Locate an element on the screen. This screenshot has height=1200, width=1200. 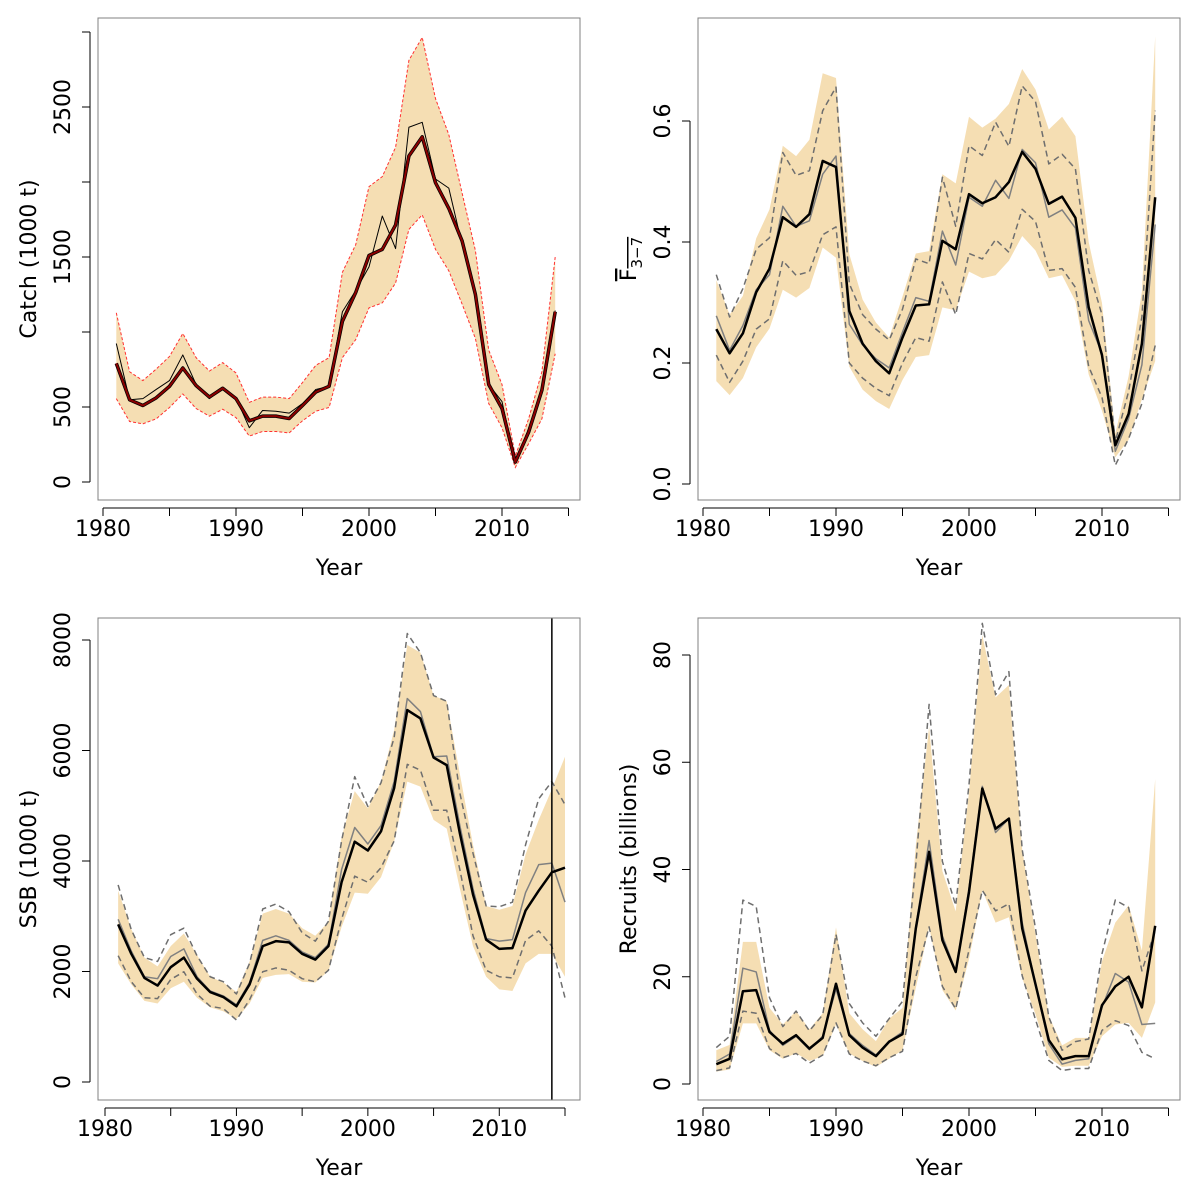
y-axis: 0 500 1500 2500 is located at coordinates (71, 260).